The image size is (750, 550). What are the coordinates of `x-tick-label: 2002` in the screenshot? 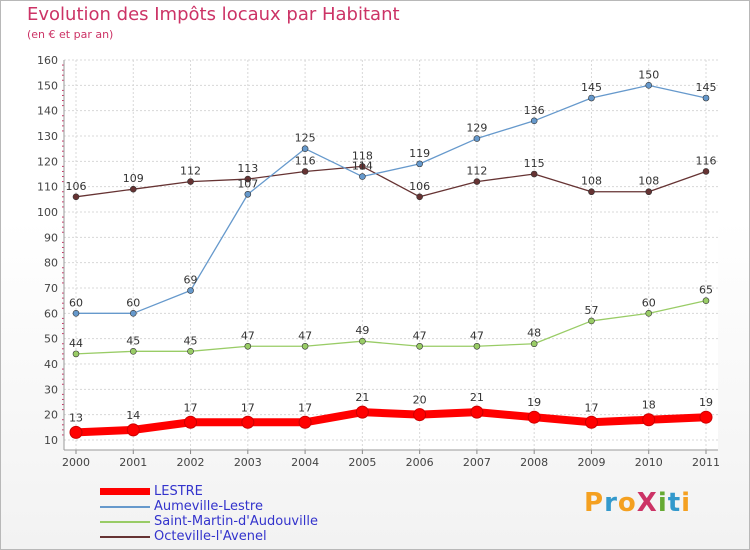 It's located at (191, 462).